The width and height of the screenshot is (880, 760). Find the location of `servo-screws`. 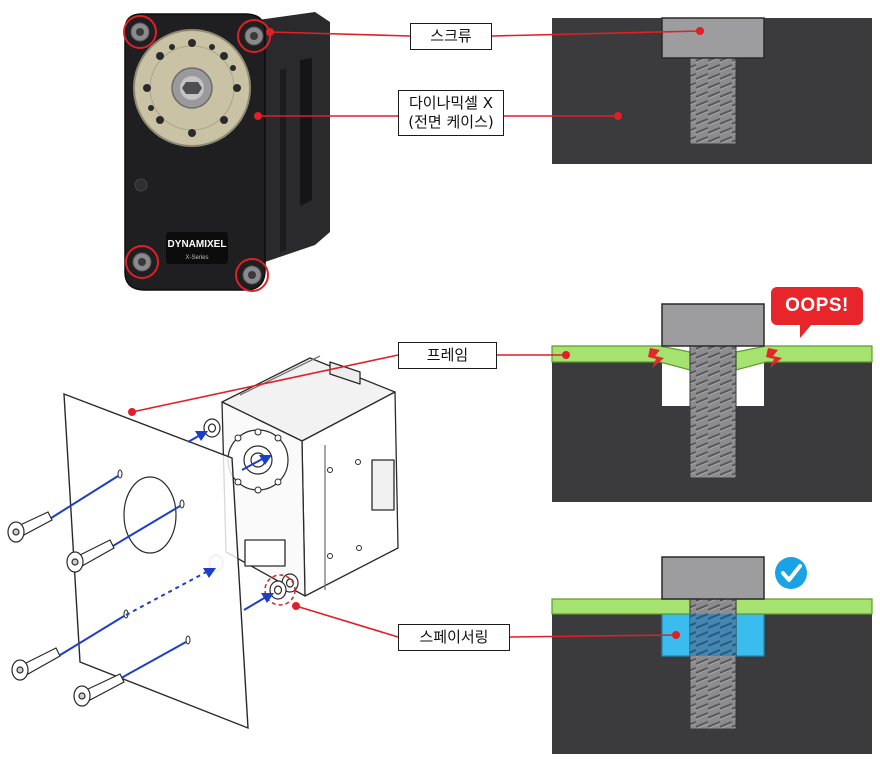

servo-screws is located at coordinates (197, 153).